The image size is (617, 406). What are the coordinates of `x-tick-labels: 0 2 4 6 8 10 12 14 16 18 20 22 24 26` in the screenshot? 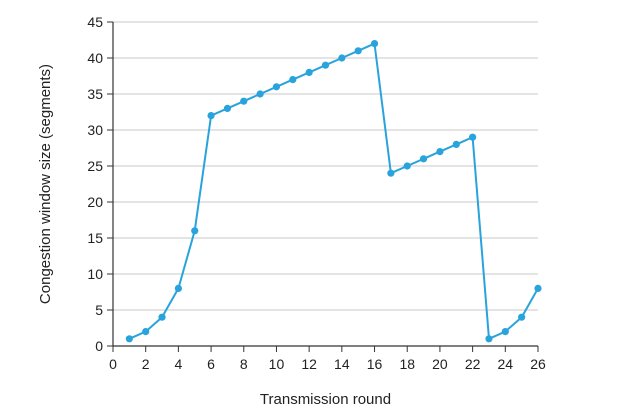 It's located at (327, 359).